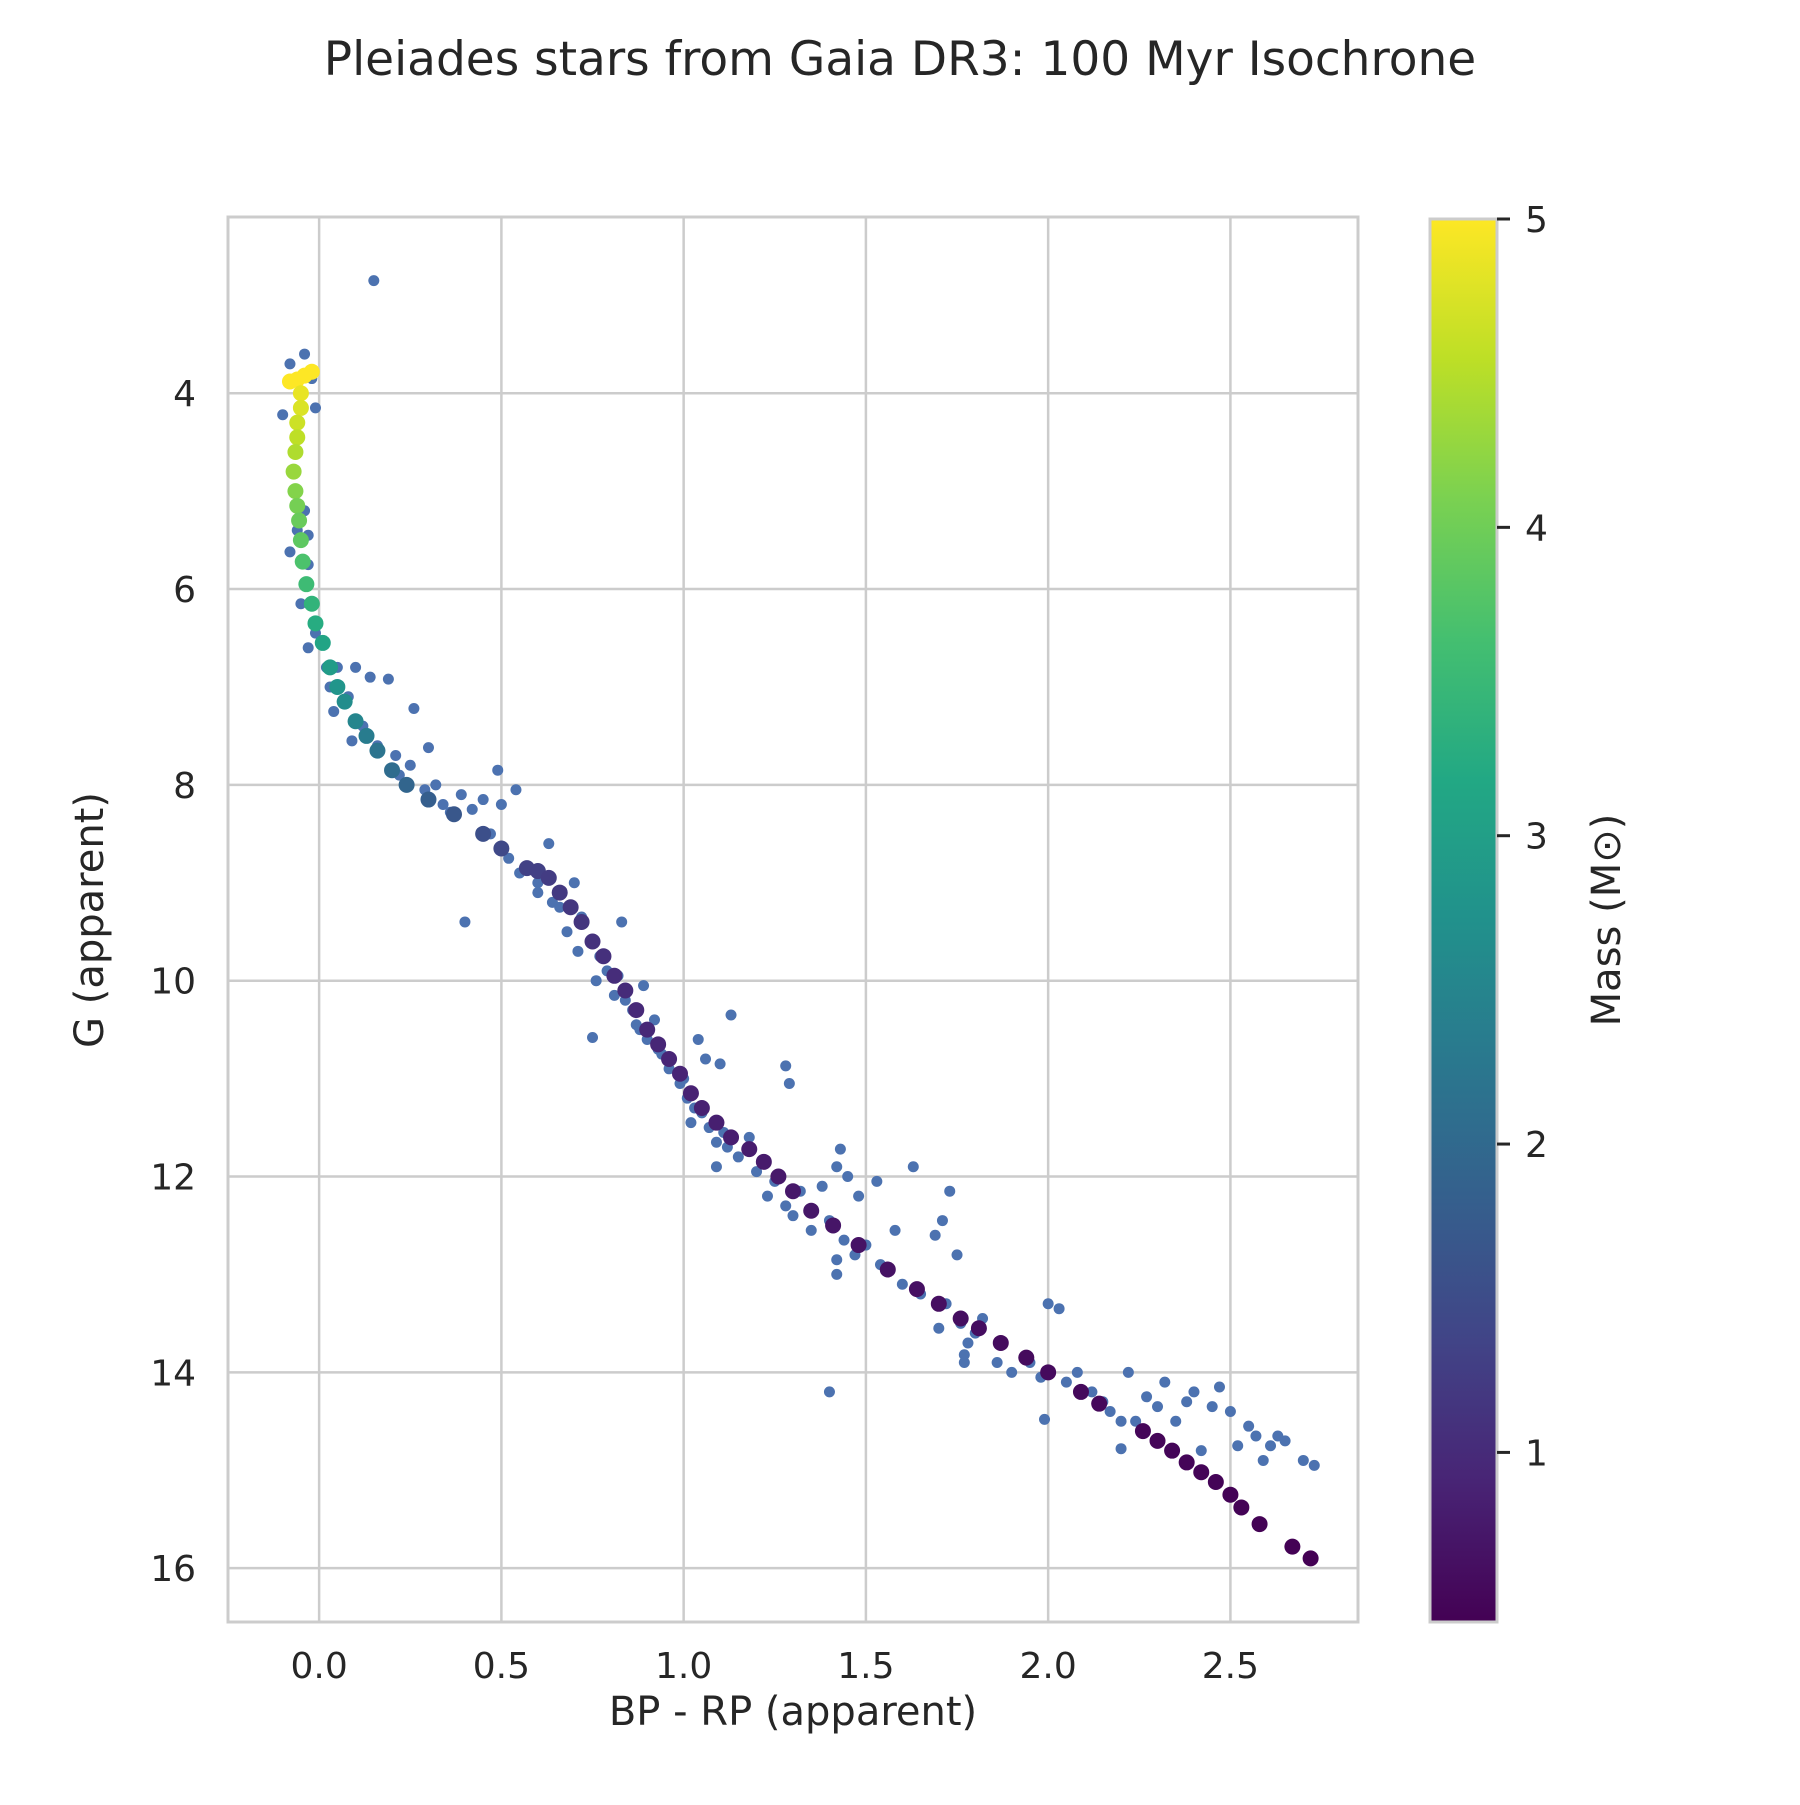 The width and height of the screenshot is (1800, 1805). I want to click on x-tick-labels: 0.0 0.5 1.0 1.5 2.0 2.5, so click(774, 1666).